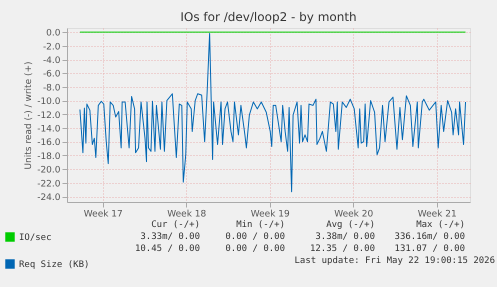  What do you see at coordinates (51, 75) in the screenshot?
I see `y-tick-label: -6.0` at bounding box center [51, 75].